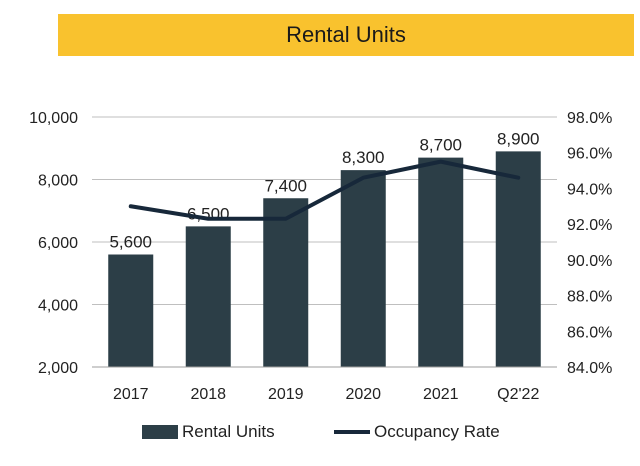 Image resolution: width=640 pixels, height=466 pixels. What do you see at coordinates (589, 154) in the screenshot?
I see `y-right-tick-label: 96.0%` at bounding box center [589, 154].